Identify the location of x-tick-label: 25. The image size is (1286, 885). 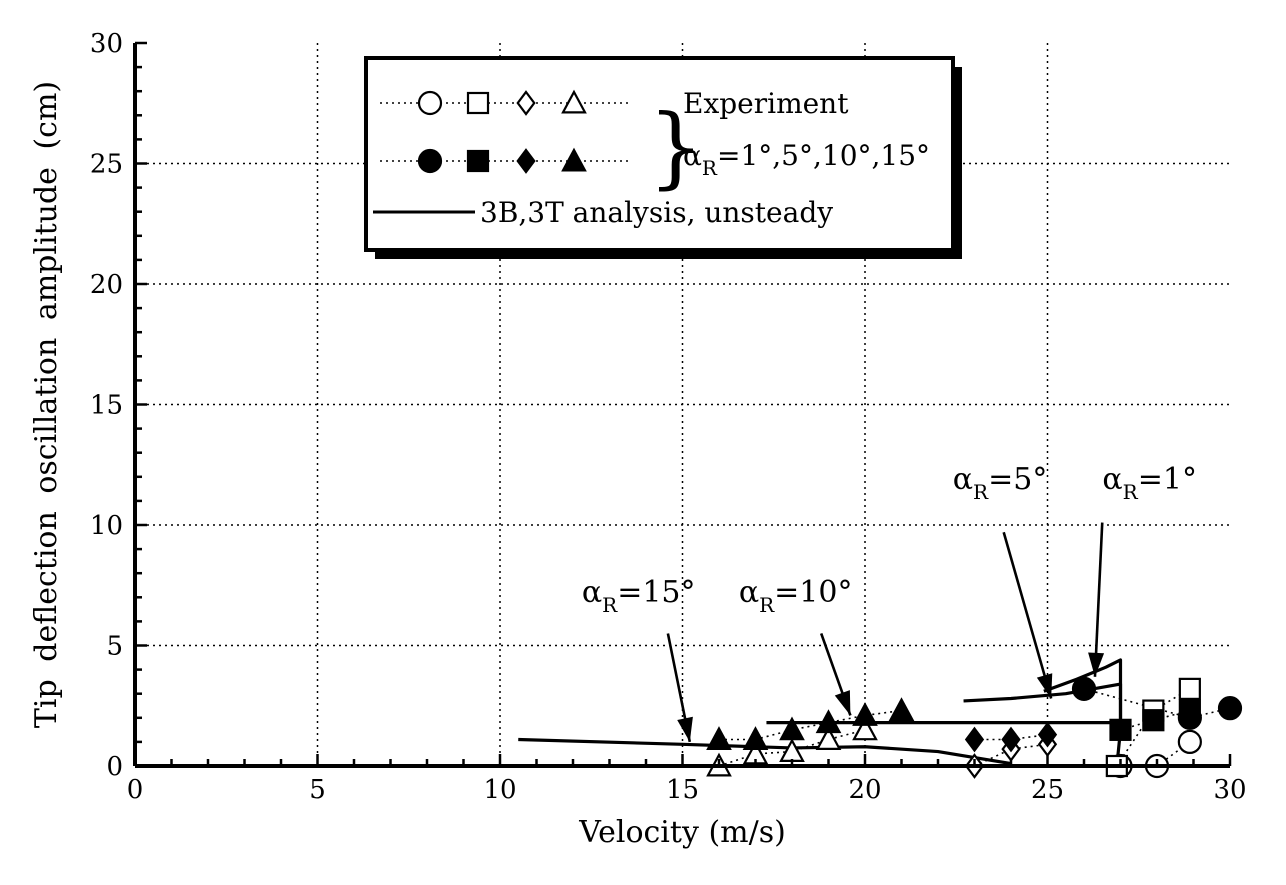
(1047, 790).